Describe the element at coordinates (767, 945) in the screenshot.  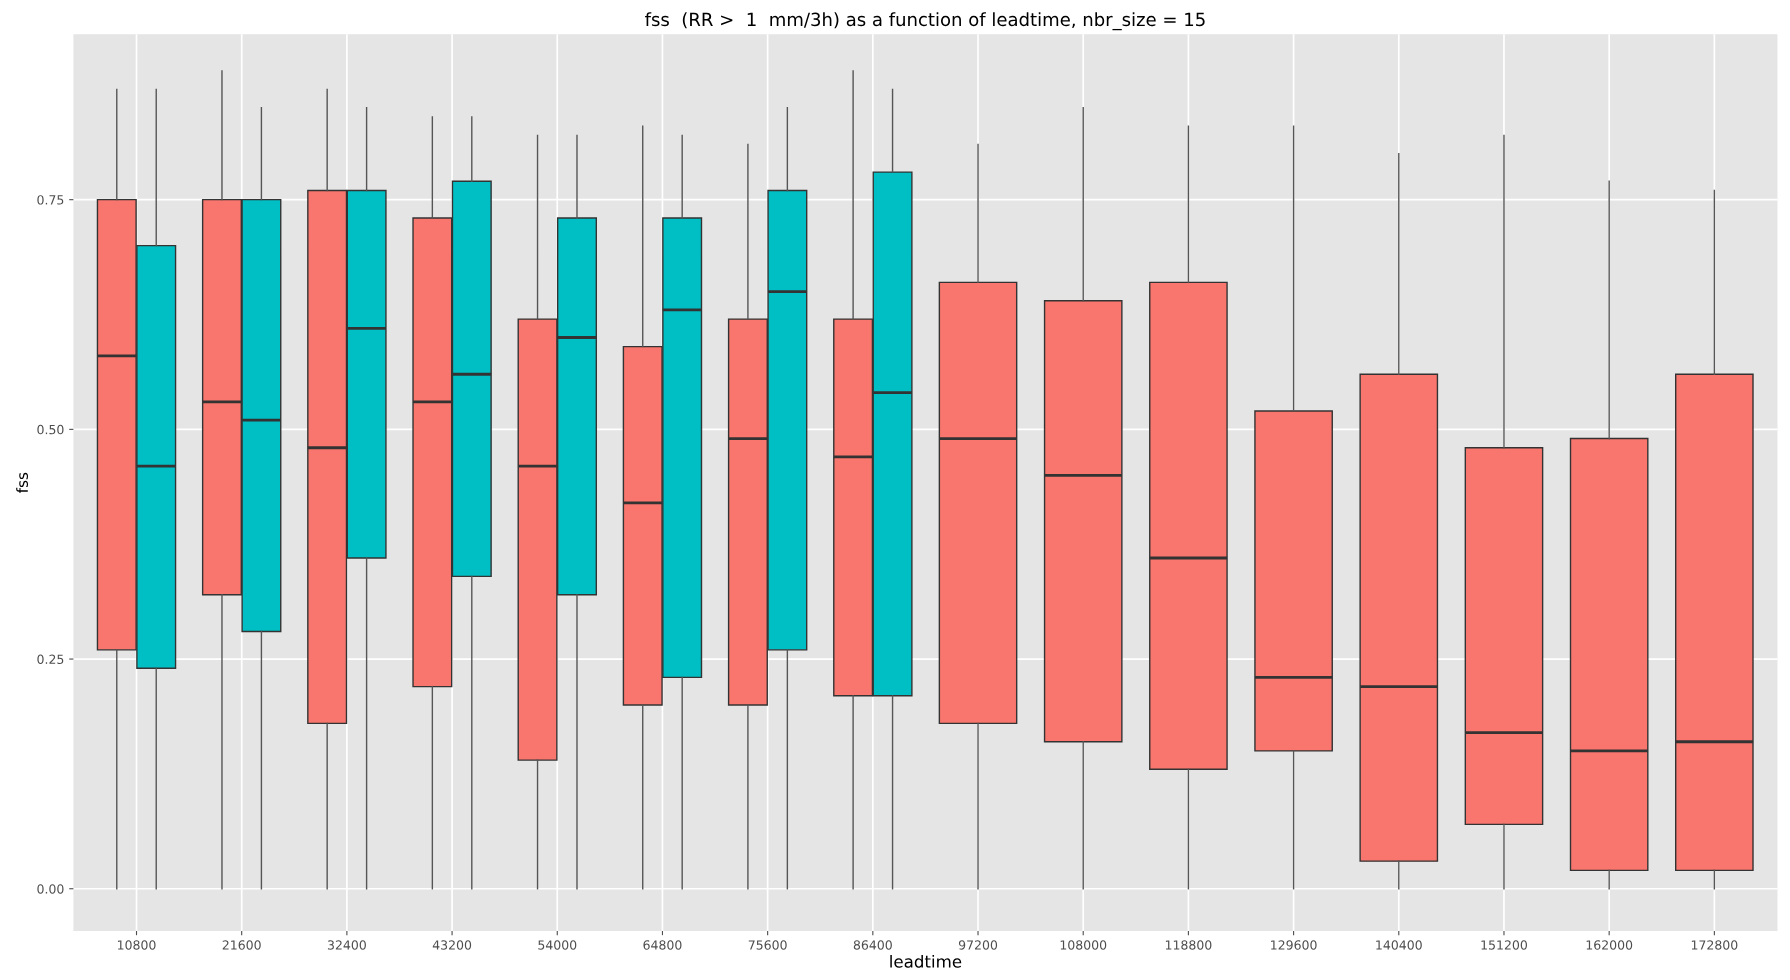
I see `x-tick-label: 75600` at that location.